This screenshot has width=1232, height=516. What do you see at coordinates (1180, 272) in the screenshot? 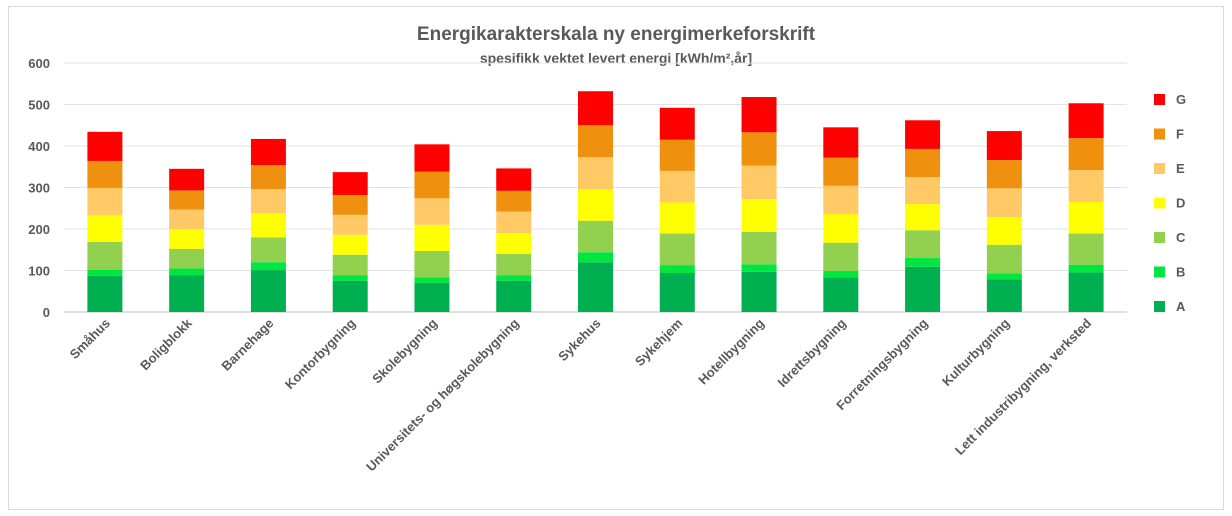
I see `legend-label-b: B` at bounding box center [1180, 272].